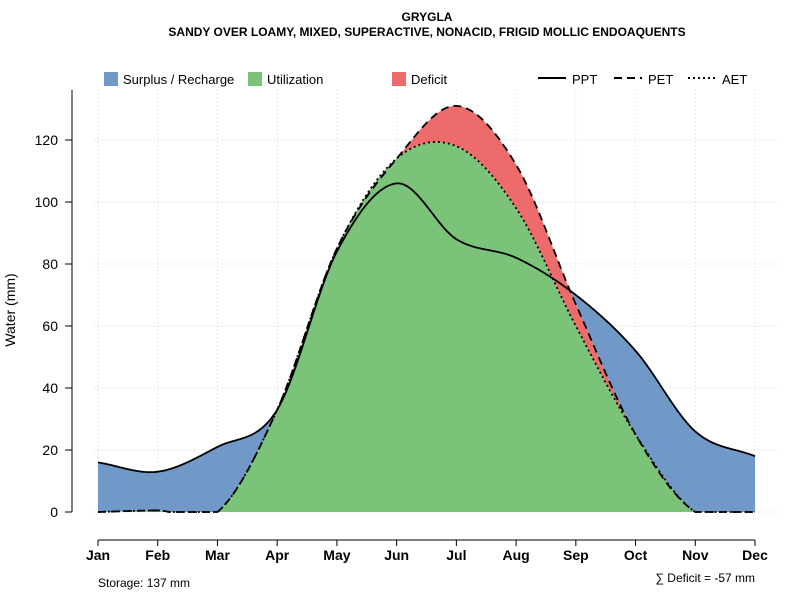 Image resolution: width=800 pixels, height=600 pixels. I want to click on x-tick-label-jul: Jul, so click(456, 555).